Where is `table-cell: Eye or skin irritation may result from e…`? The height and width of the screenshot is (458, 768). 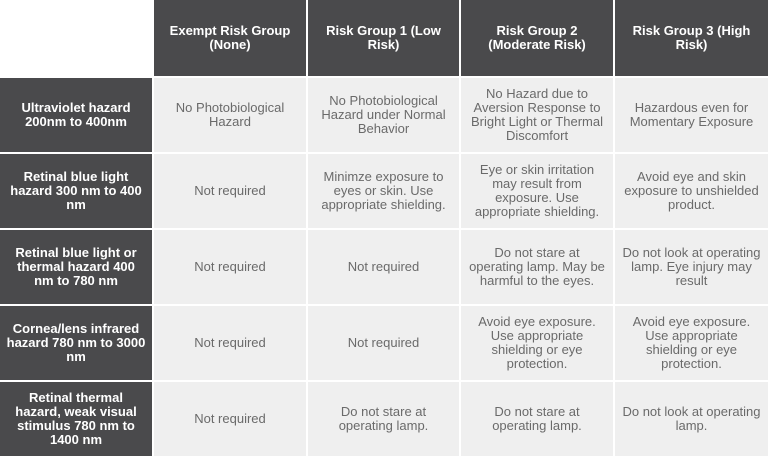 table-cell: Eye or skin irritation may result from e… is located at coordinates (537, 191).